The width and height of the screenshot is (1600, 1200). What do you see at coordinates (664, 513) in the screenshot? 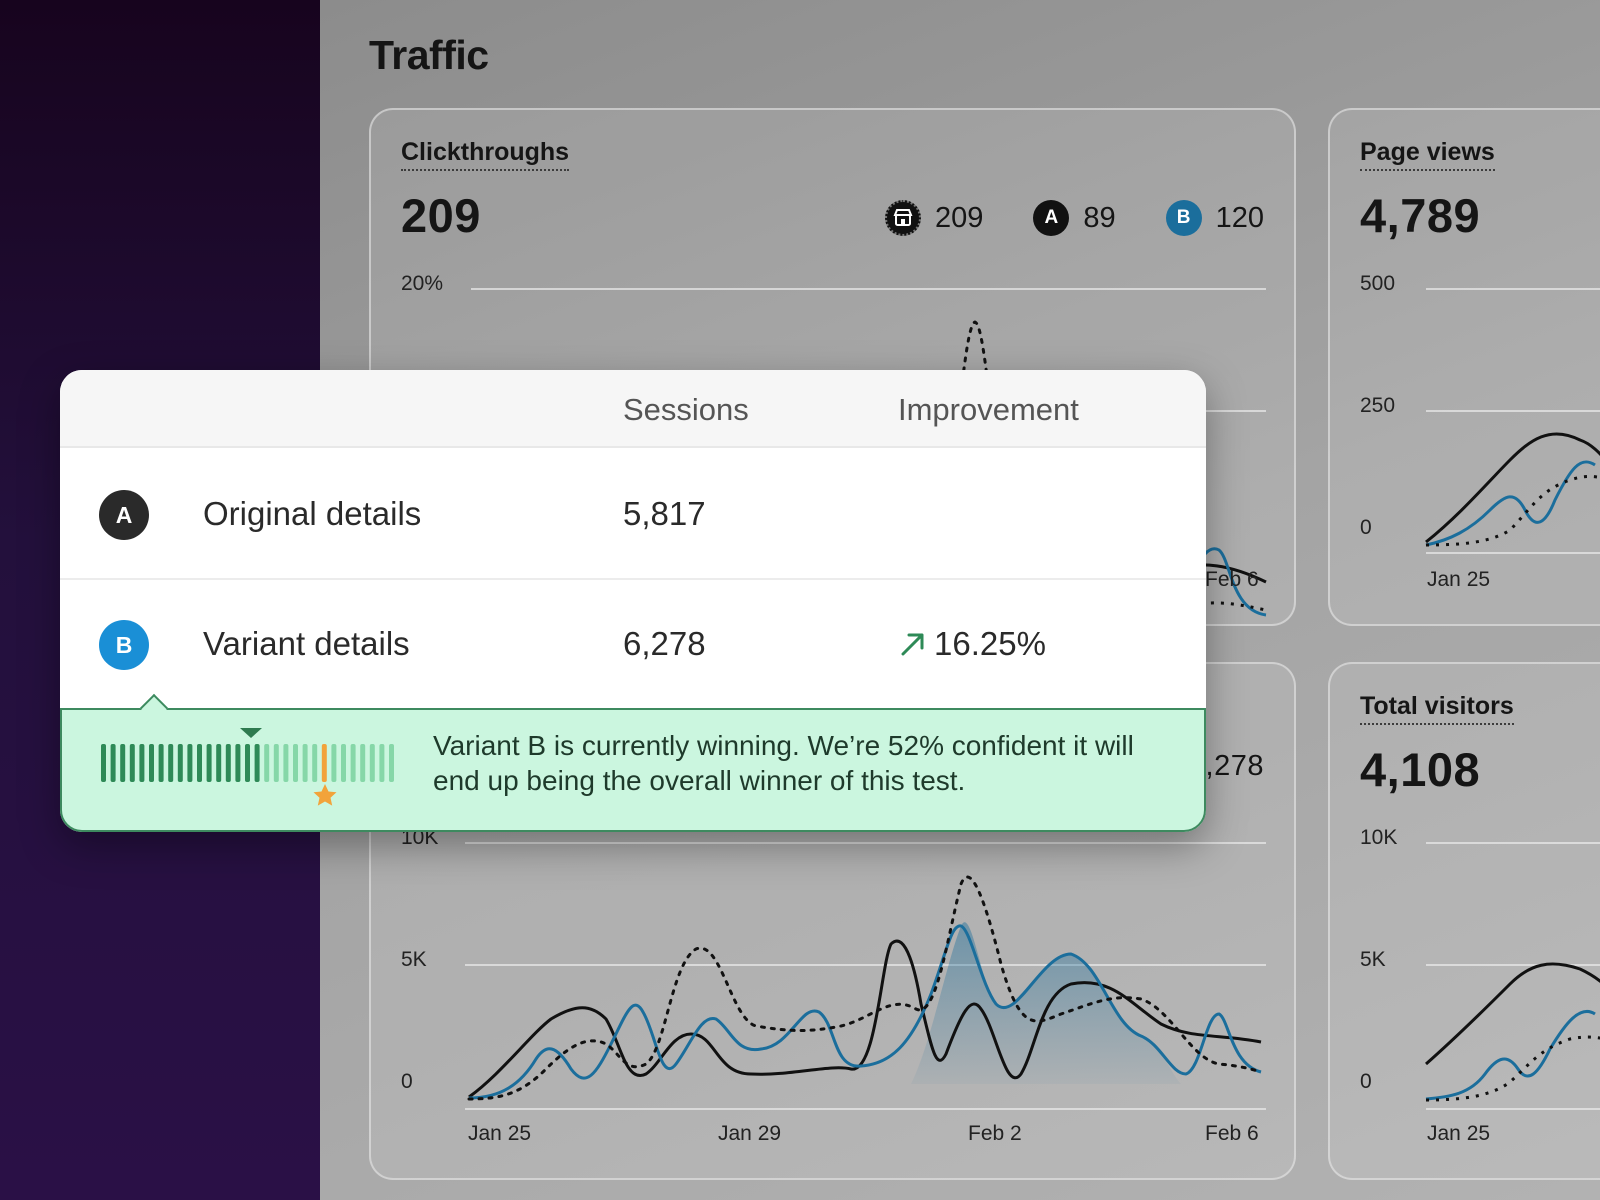
I see `variant-a-sessions: 5,817` at bounding box center [664, 513].